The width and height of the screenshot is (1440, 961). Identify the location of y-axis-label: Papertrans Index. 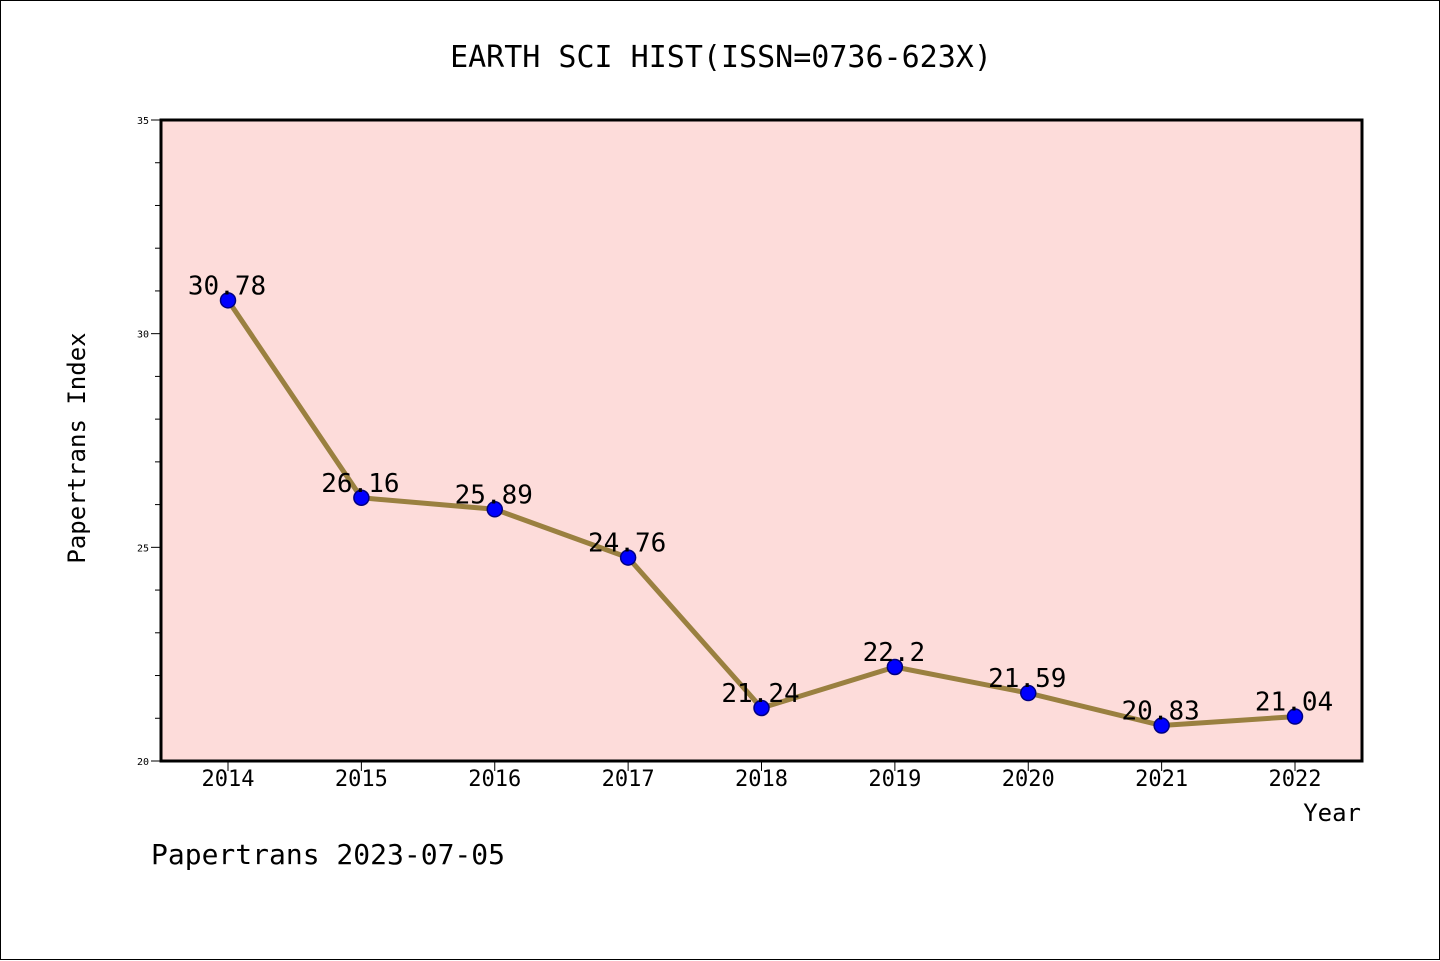
(77, 447).